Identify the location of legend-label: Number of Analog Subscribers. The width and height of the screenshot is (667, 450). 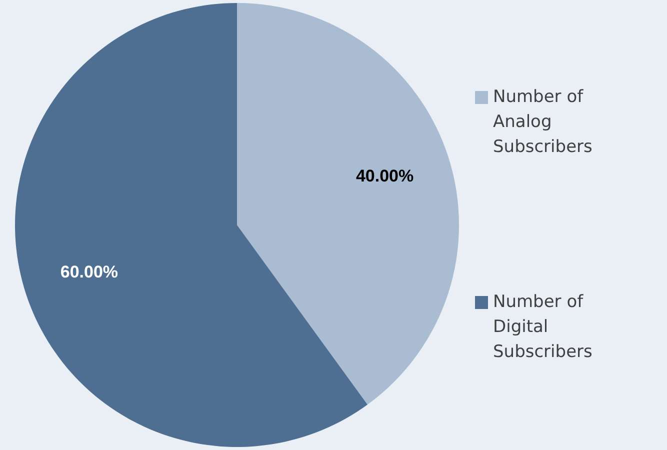
(543, 122).